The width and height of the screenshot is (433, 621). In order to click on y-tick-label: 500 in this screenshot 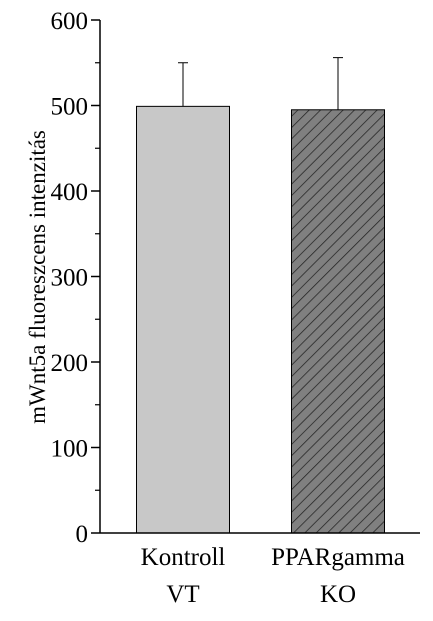, I will do `click(70, 107)`.